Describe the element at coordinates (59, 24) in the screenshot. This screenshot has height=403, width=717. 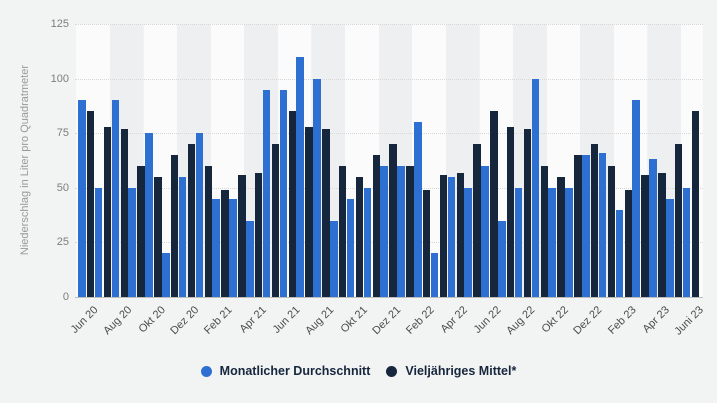
I see `y-tick-label-125: 125` at that location.